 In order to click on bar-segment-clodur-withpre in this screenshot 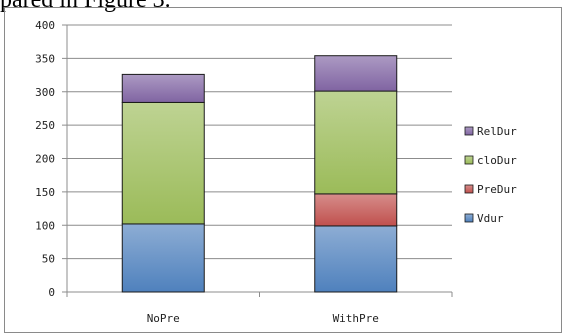, I will do `click(356, 142)`.